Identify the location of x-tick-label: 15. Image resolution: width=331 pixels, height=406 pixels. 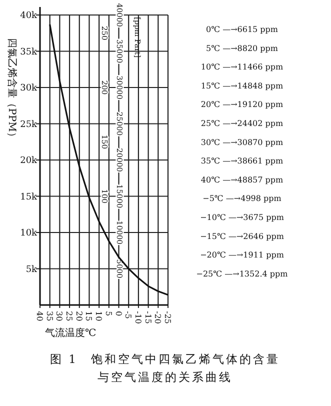
(89, 316).